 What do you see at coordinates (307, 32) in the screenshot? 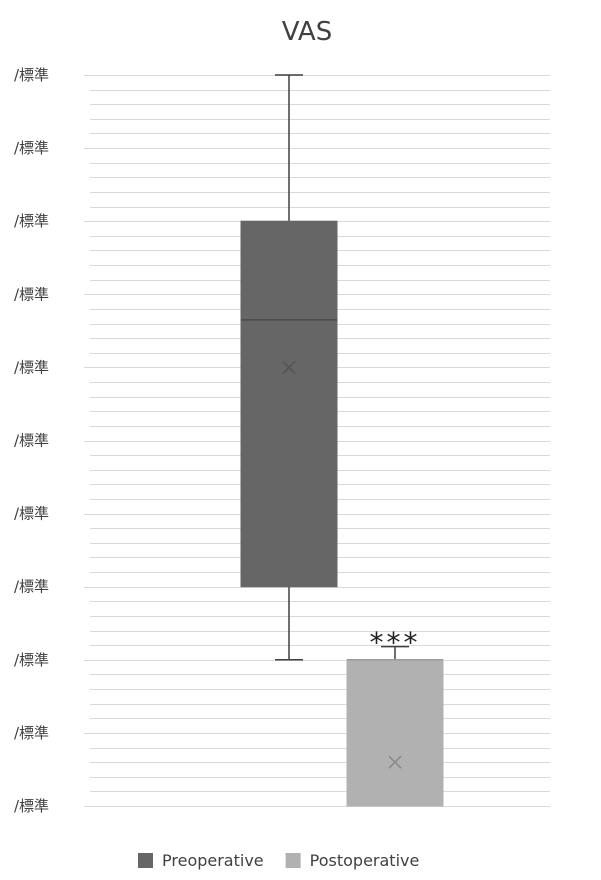
I see `chart-title: VAS` at bounding box center [307, 32].